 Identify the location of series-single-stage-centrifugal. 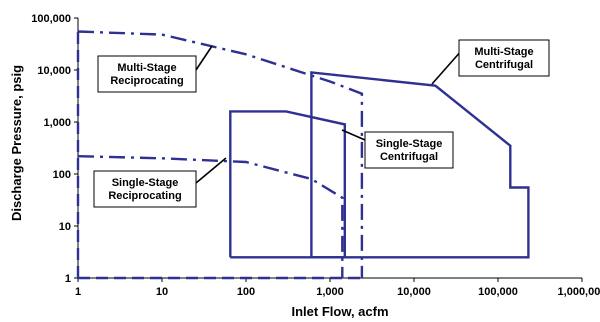
(287, 184).